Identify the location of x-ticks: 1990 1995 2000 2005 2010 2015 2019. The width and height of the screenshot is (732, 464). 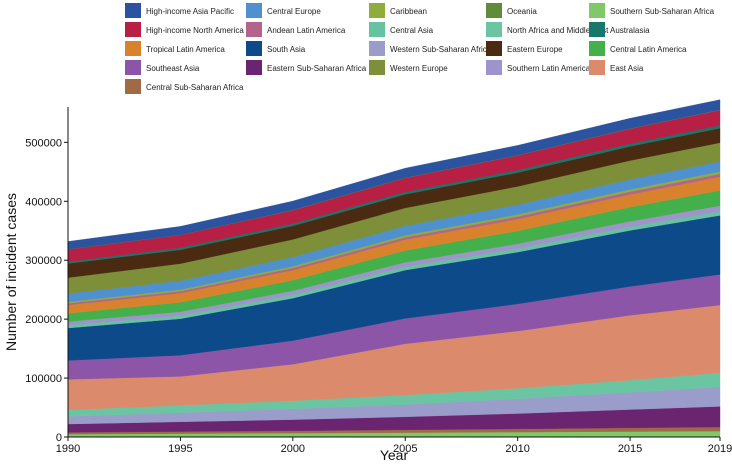
(394, 446).